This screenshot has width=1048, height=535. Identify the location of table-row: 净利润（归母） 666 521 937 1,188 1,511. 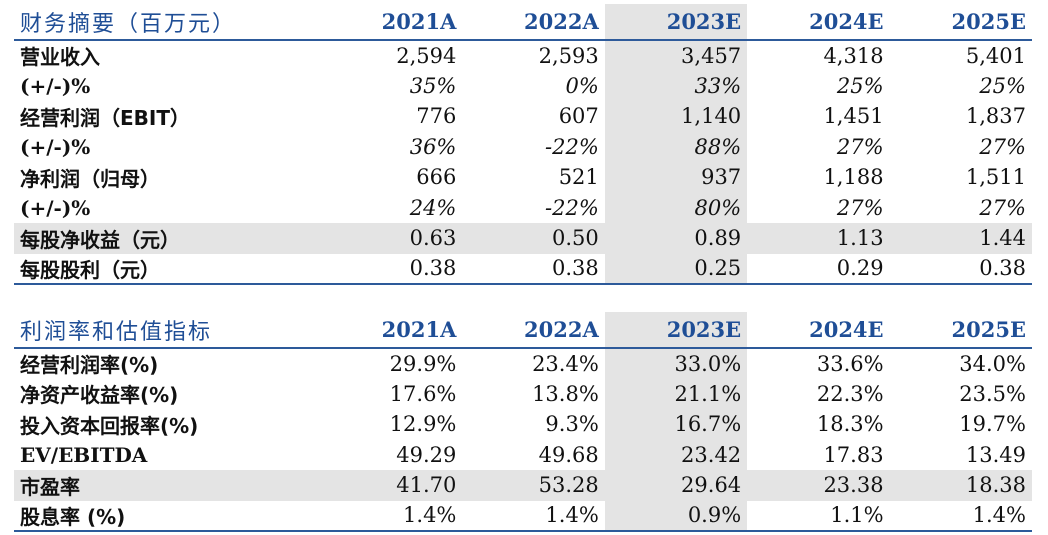
(523, 177).